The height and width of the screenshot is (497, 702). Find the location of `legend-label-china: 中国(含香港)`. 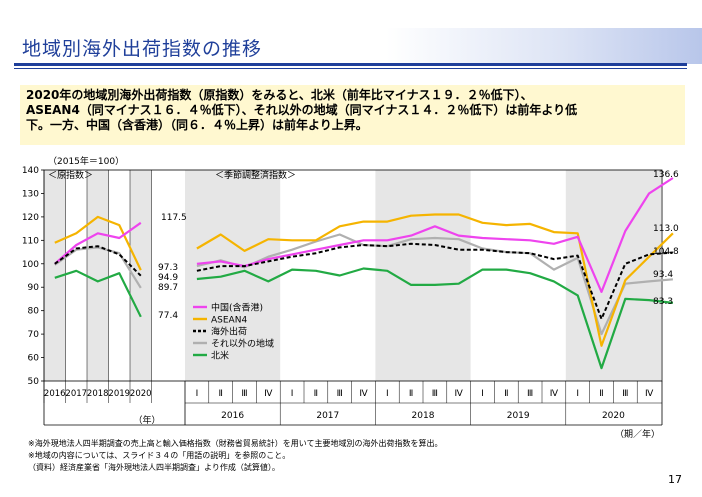

legend-label-china: 中国(含香港) is located at coordinates (237, 308).